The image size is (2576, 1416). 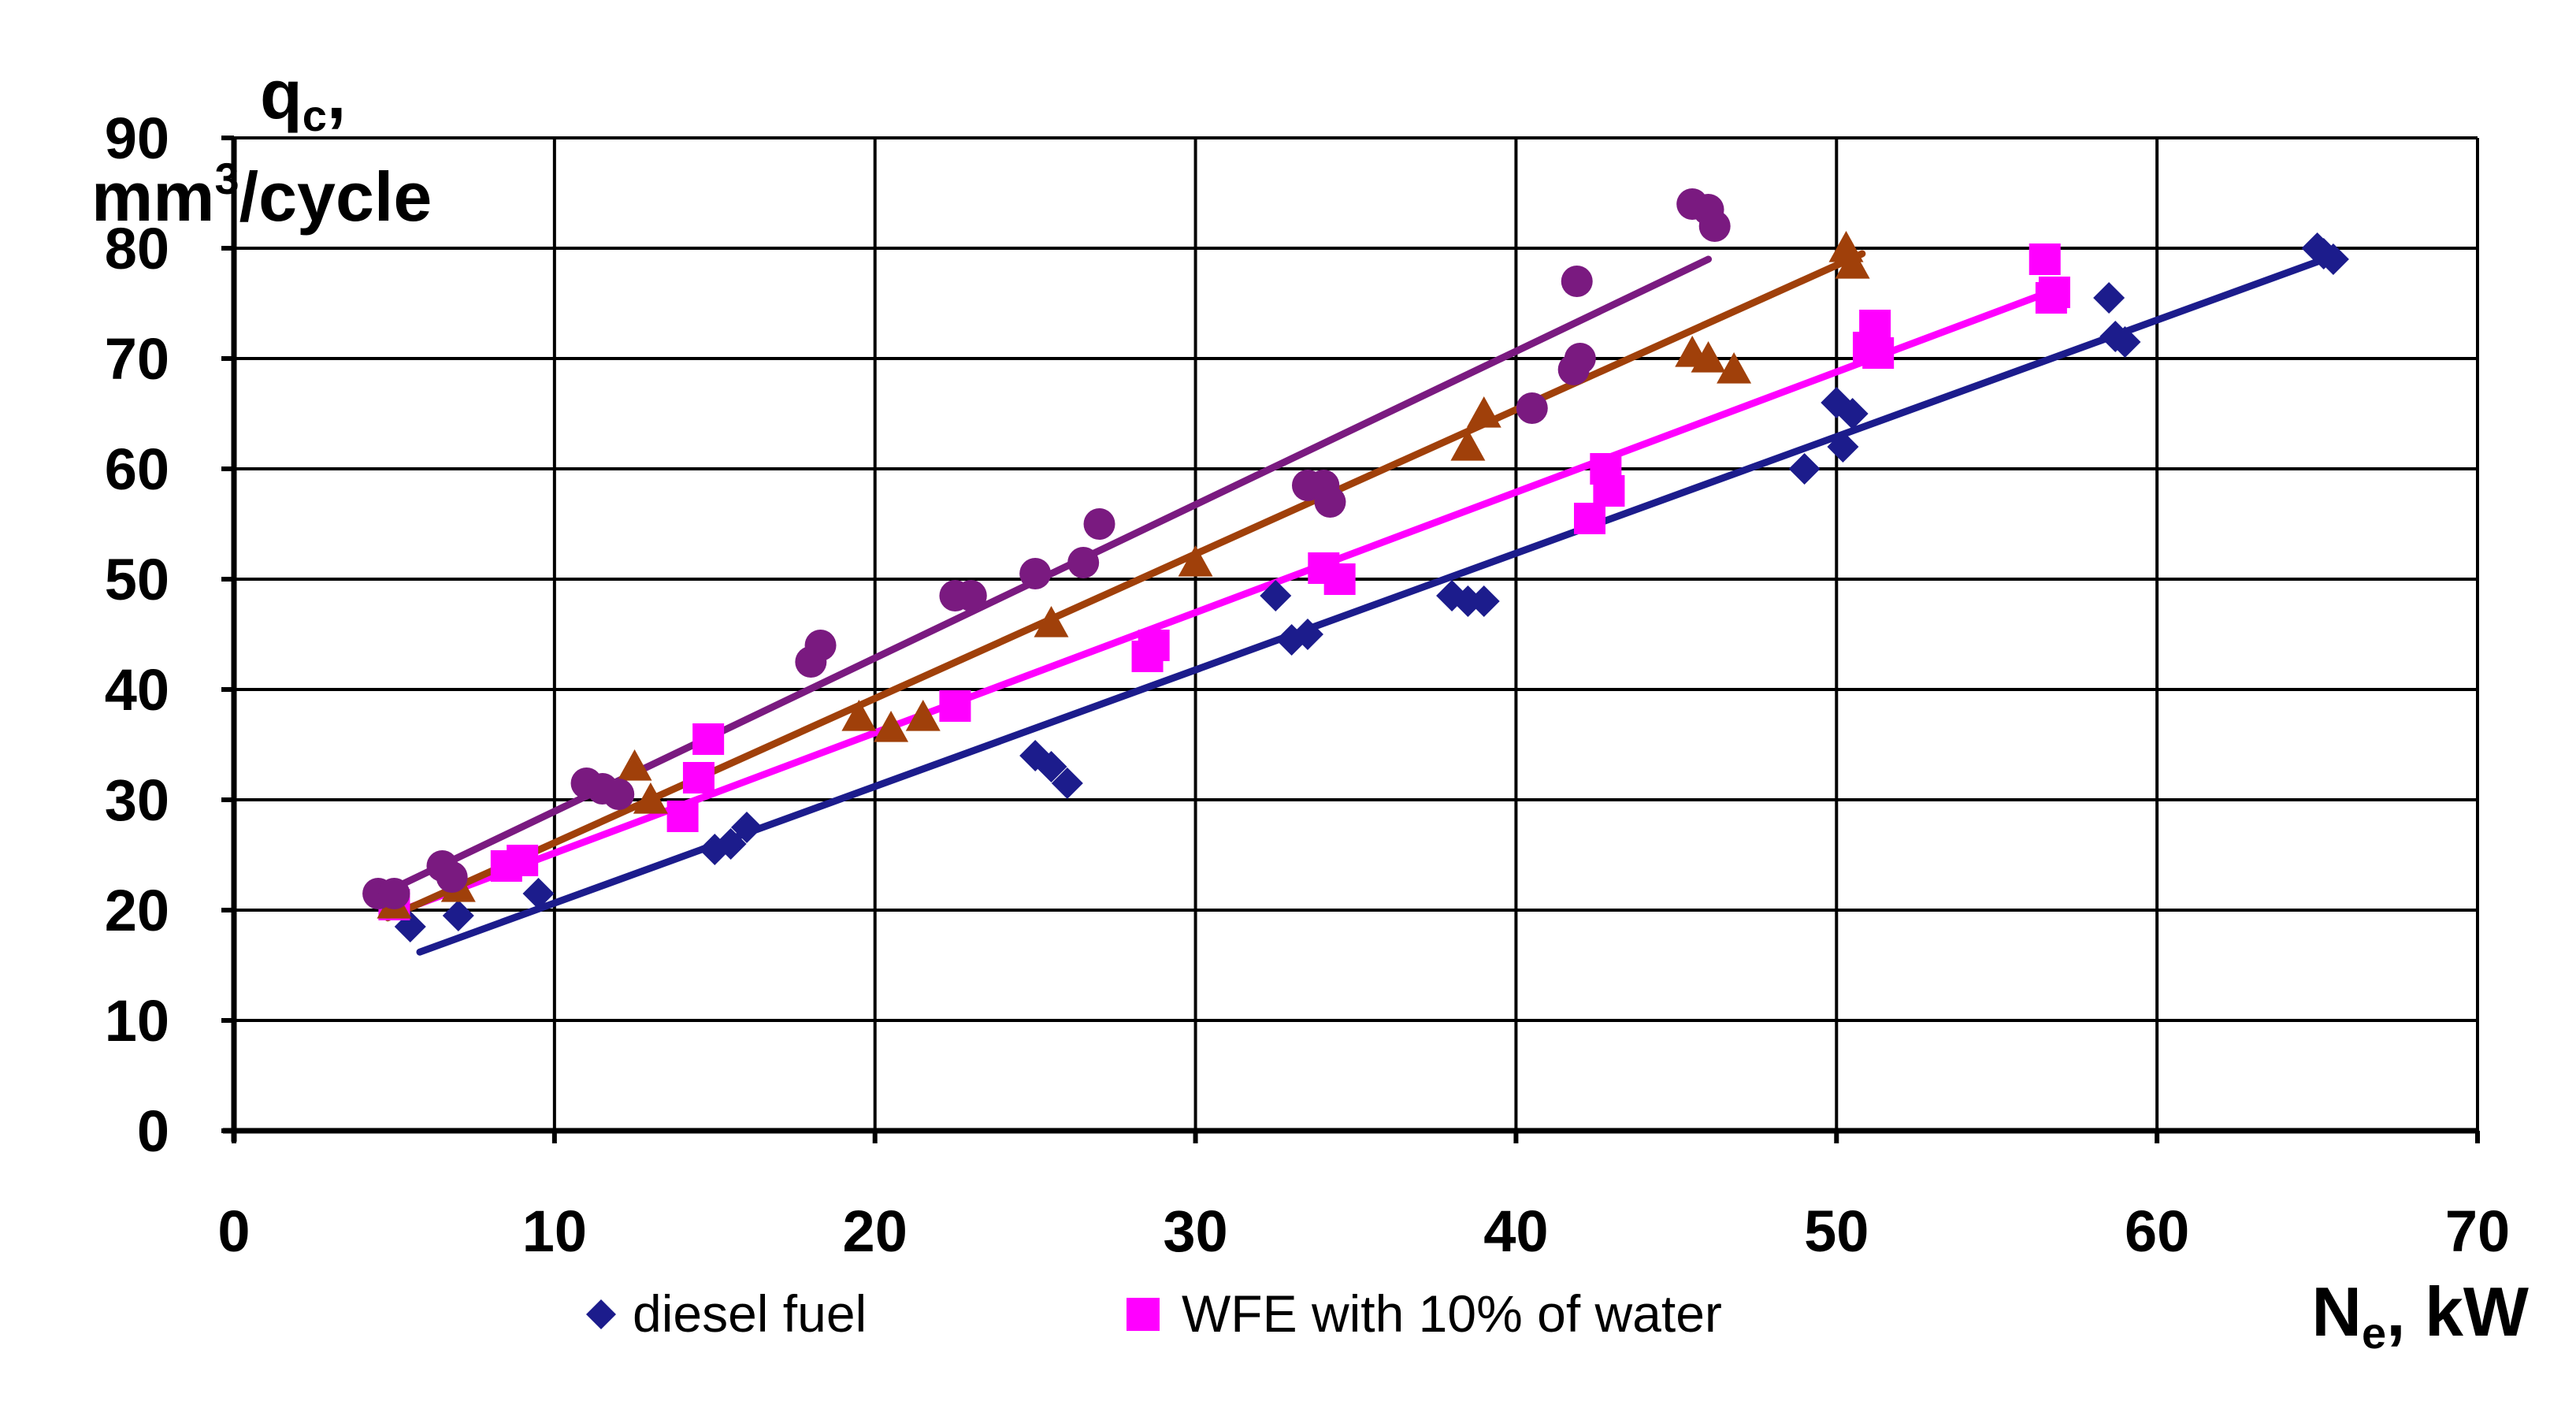 I want to click on x-tick-label-0: 0, so click(x=233, y=1231).